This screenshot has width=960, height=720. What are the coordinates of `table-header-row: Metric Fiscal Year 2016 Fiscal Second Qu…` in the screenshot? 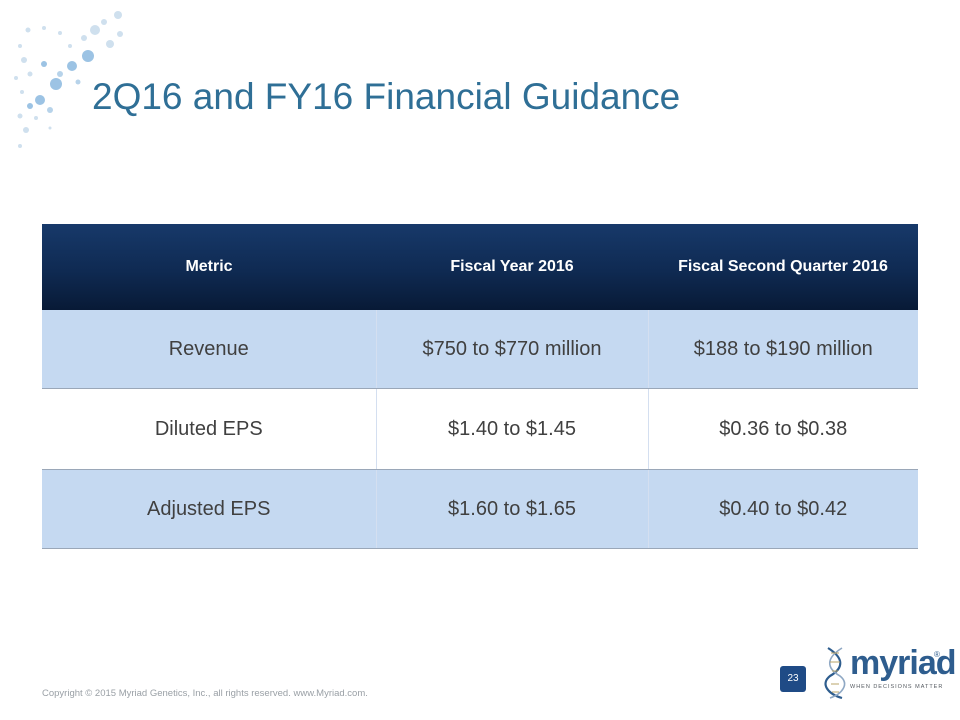 It's located at (480, 267).